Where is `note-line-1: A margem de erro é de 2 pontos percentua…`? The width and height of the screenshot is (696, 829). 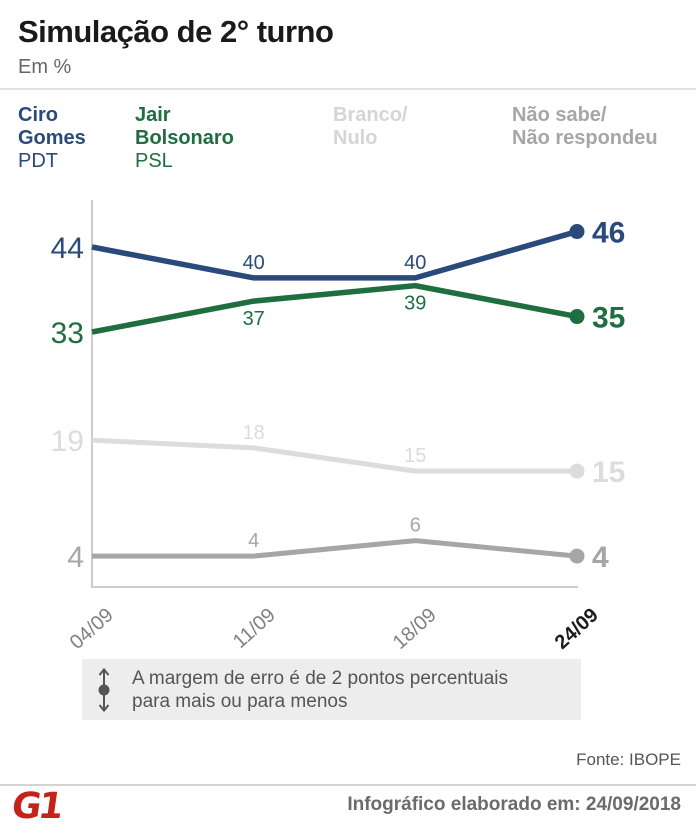
note-line-1: A margem de erro é de 2 pontos percentua… is located at coordinates (320, 678).